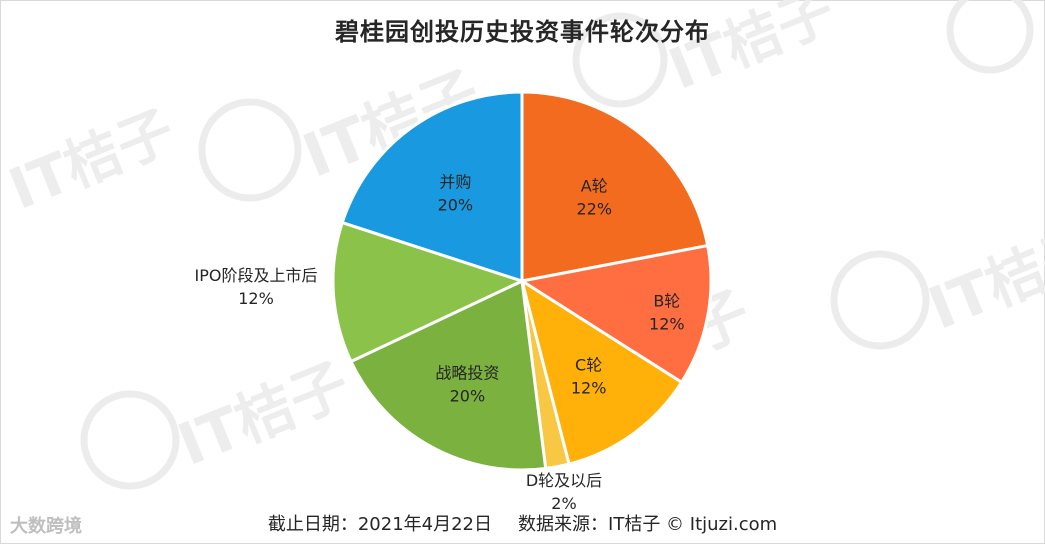 The width and height of the screenshot is (1045, 544). What do you see at coordinates (522, 32) in the screenshot?
I see `chart-title: 碧桂园创投历史投资事件轮次分布` at bounding box center [522, 32].